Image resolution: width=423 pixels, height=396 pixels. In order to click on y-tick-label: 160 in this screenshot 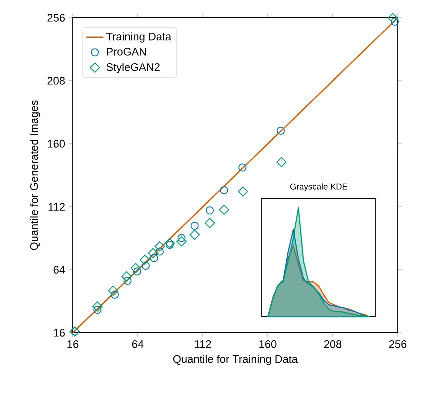, I will do `click(57, 144)`.